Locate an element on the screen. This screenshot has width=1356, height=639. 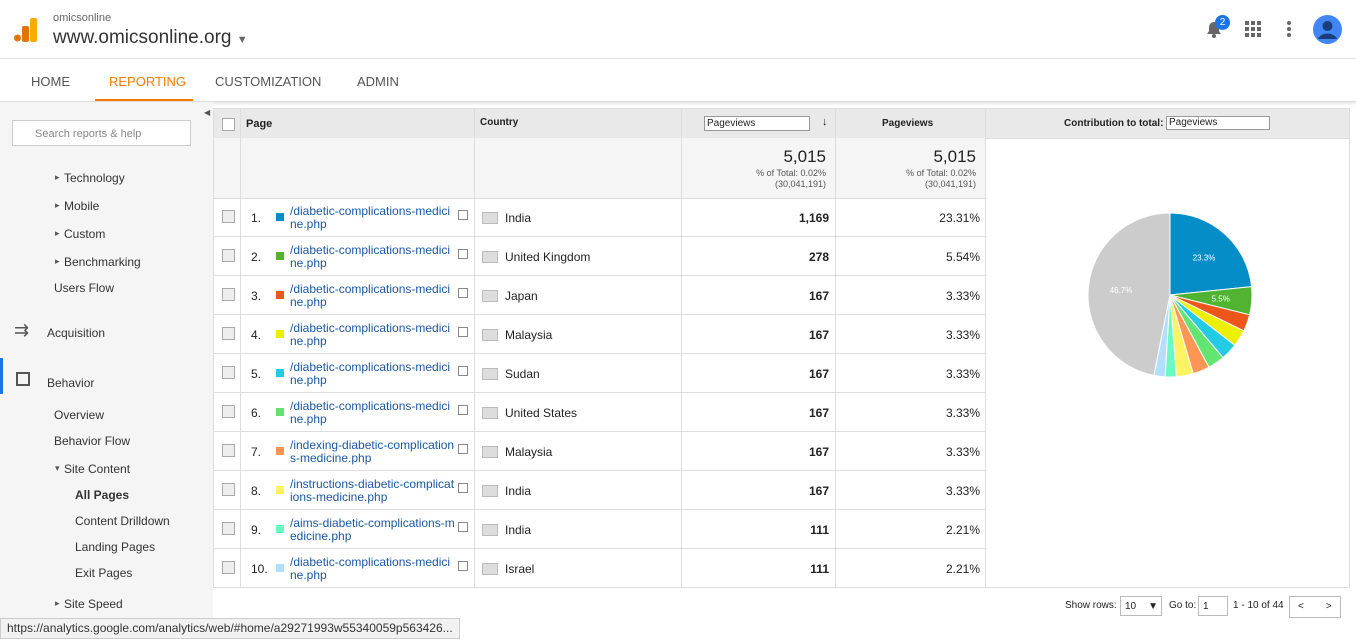
row-line is located at coordinates (600, 236).